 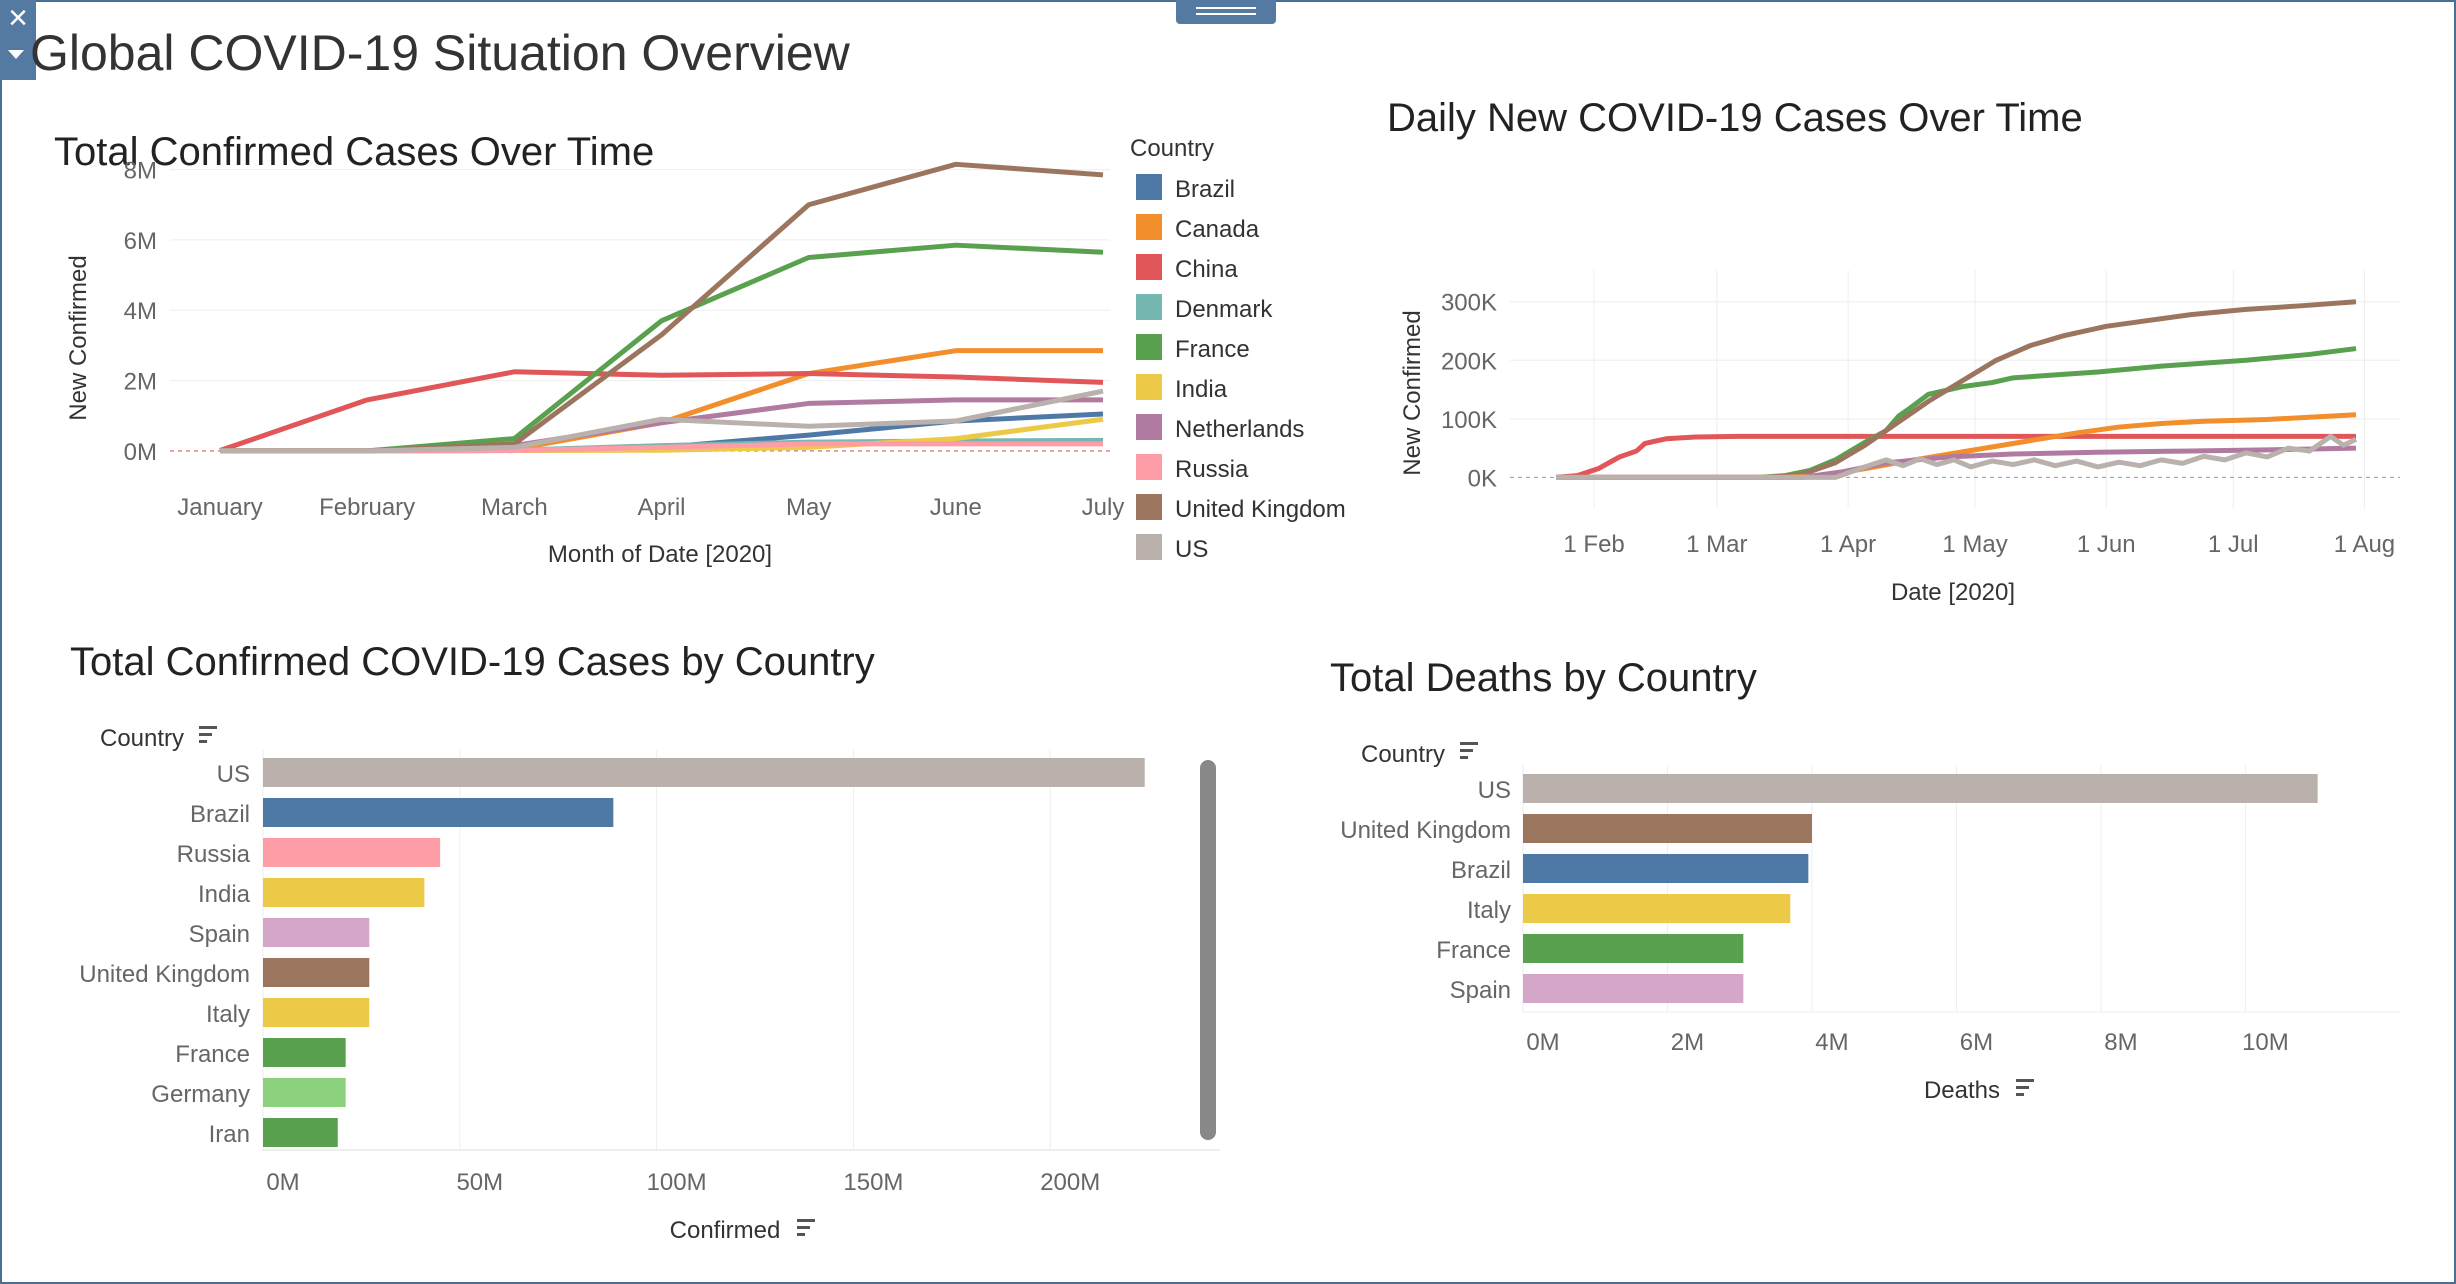 I want to click on scrollbar, so click(x=1208, y=950).